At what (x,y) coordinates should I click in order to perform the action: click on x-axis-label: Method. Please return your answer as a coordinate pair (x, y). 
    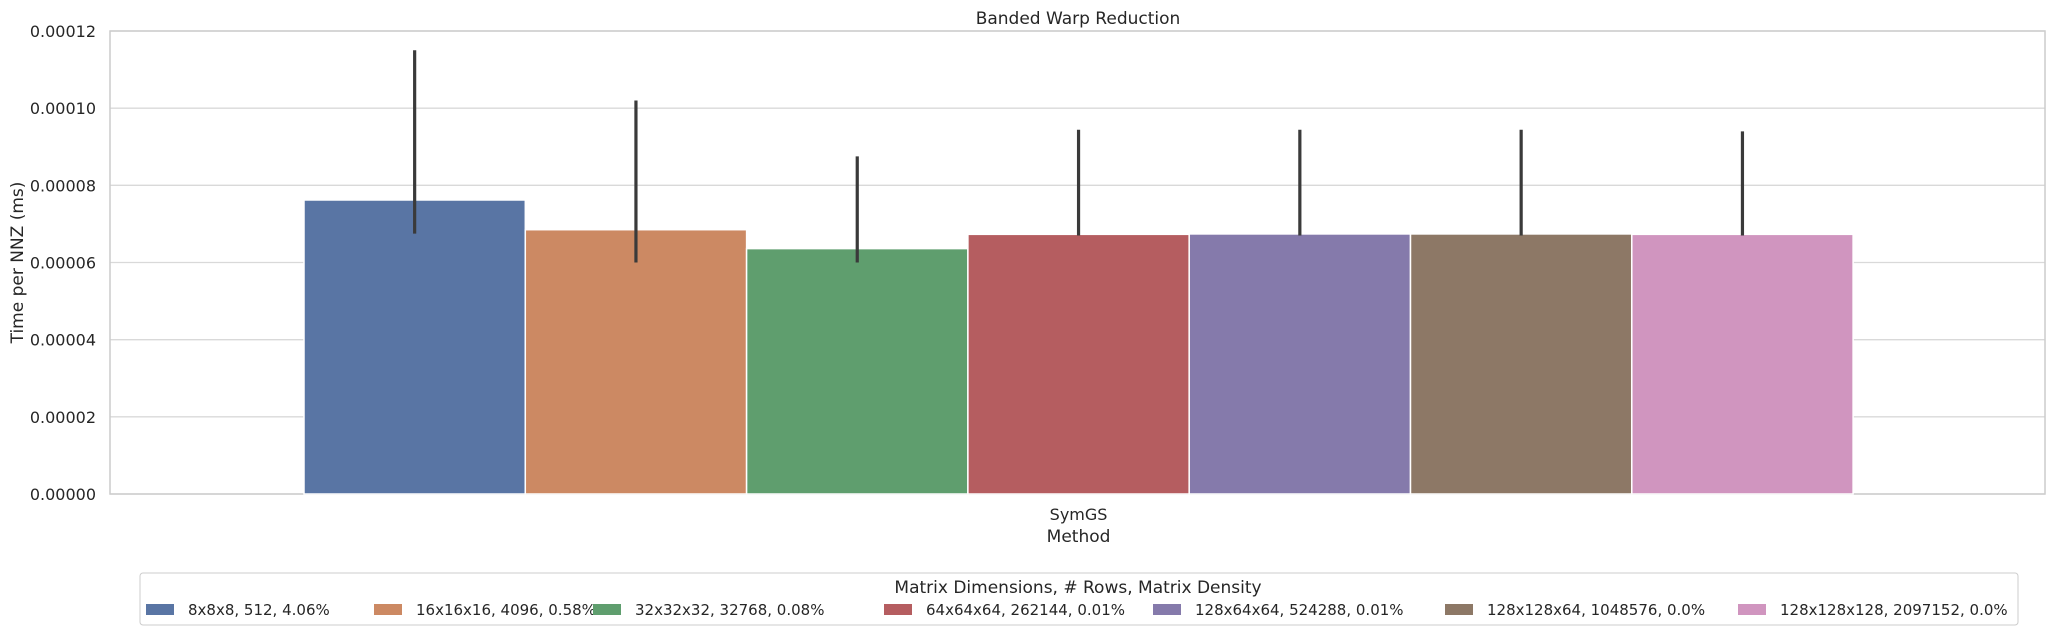
    Looking at the image, I should click on (1079, 537).